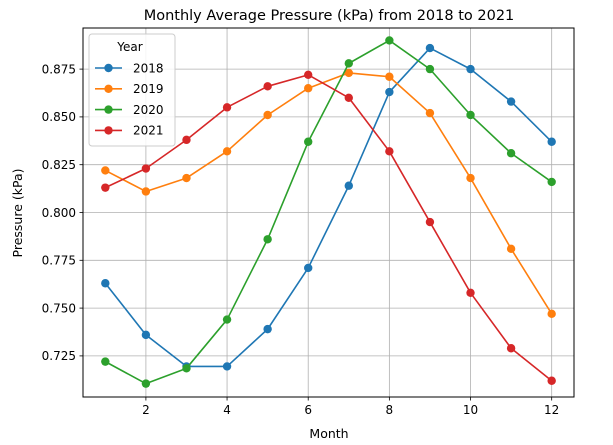  I want to click on legend: Year 2018 2019 2020 2021, so click(132, 90).